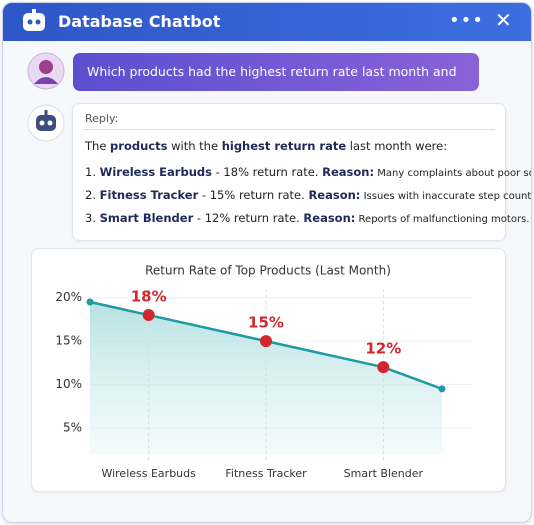 Image resolution: width=534 pixels, height=525 pixels. Describe the element at coordinates (289, 129) in the screenshot. I see `separator` at that location.